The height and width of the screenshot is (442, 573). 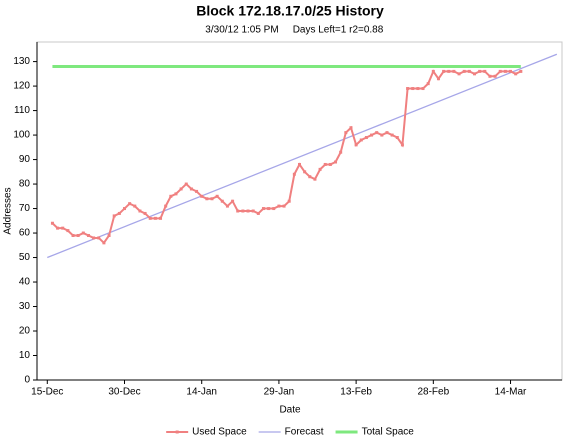 What do you see at coordinates (25, 355) in the screenshot?
I see `y-tick-label: 10` at bounding box center [25, 355].